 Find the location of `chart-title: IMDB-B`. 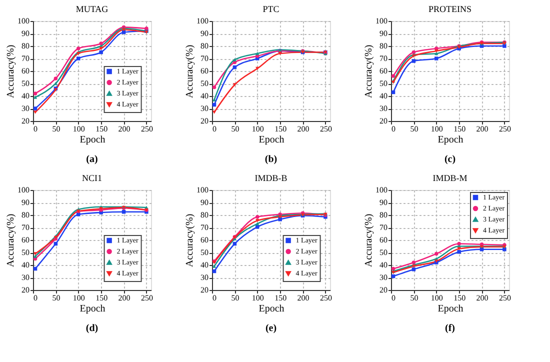

chart-title: IMDB-B is located at coordinates (271, 178).